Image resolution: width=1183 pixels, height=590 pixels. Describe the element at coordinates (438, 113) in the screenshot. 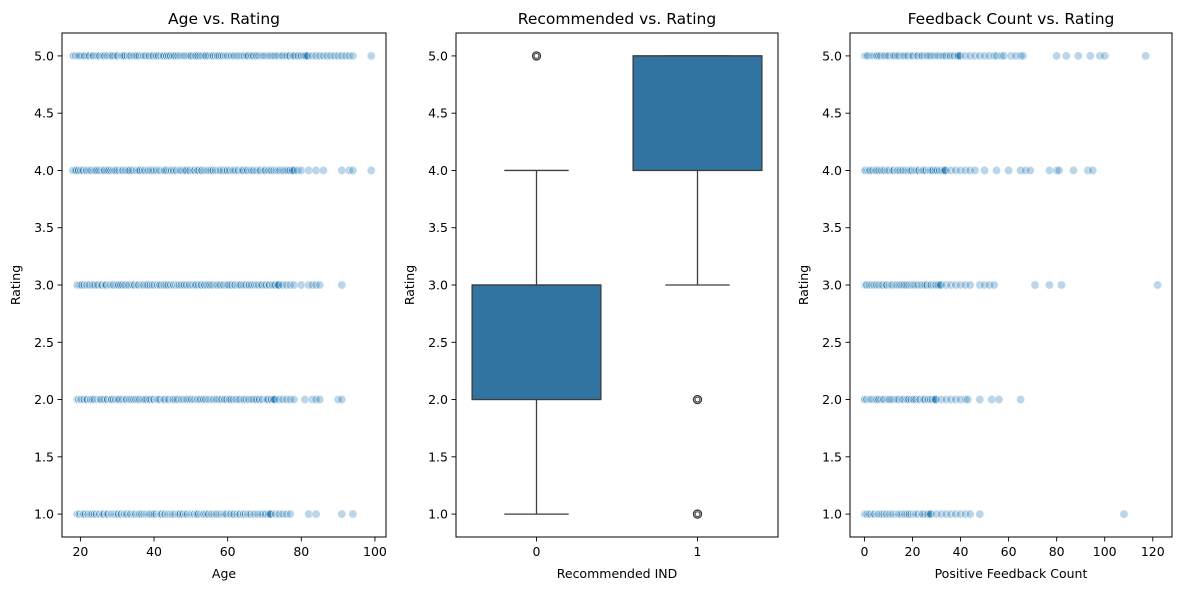

I see `y-tick-label: 4.5` at that location.